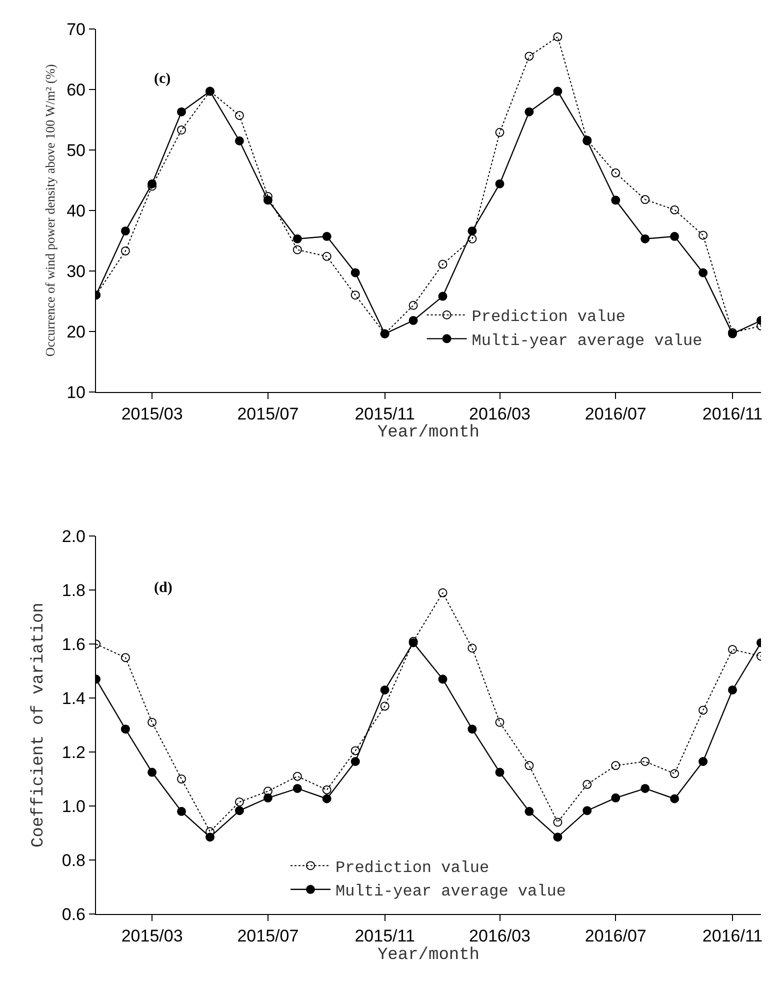 This screenshot has width=774, height=982. I want to click on x-tick-label: 2015/07, so click(268, 414).